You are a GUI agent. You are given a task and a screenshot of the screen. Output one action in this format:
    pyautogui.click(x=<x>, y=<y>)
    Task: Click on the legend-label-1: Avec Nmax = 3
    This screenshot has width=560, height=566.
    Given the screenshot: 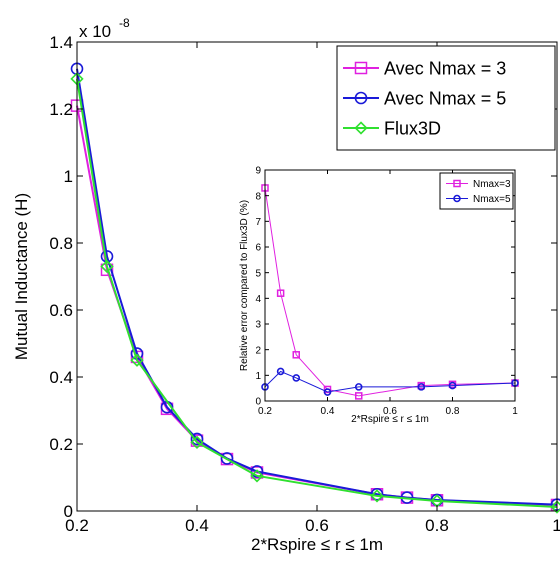 What is the action you would take?
    pyautogui.click(x=445, y=68)
    